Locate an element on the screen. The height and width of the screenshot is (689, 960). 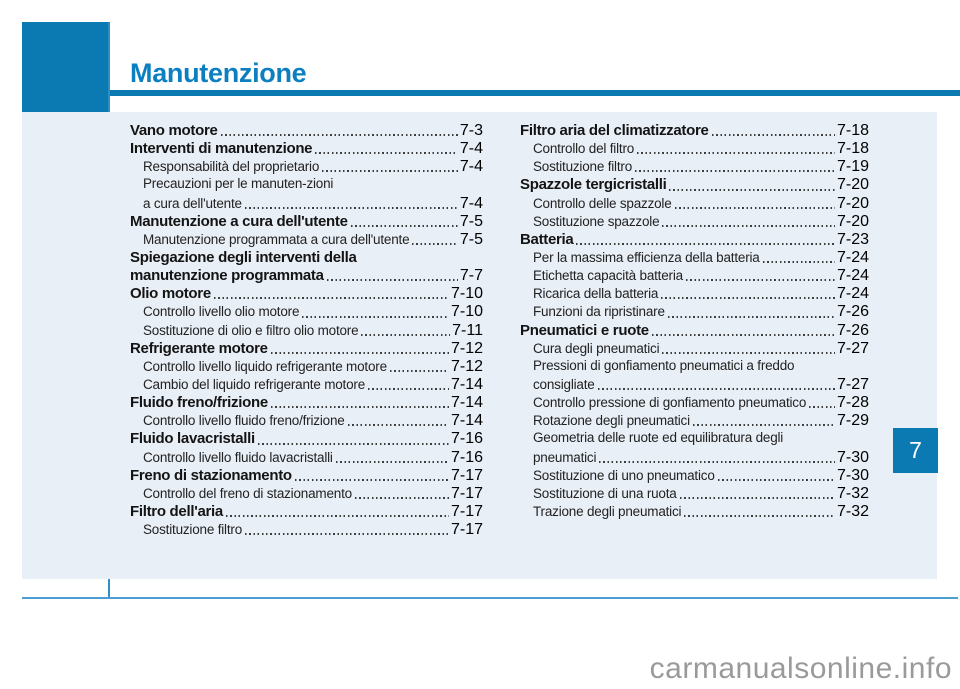
toc-entry-page: 7-16 is located at coordinates (466, 457).